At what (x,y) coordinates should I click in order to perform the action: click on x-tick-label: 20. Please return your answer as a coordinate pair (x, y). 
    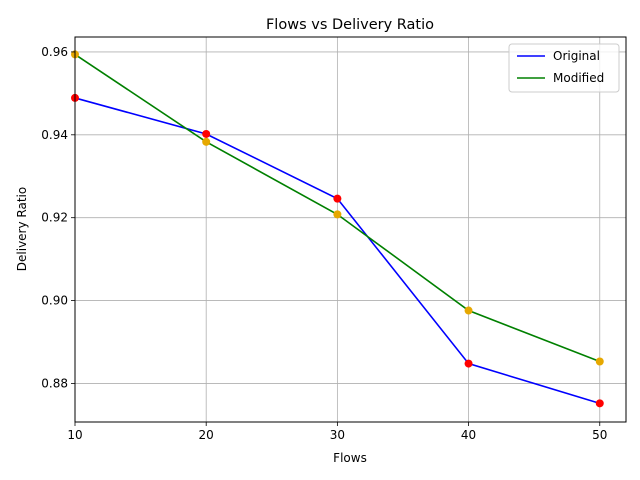
    Looking at the image, I should click on (206, 435).